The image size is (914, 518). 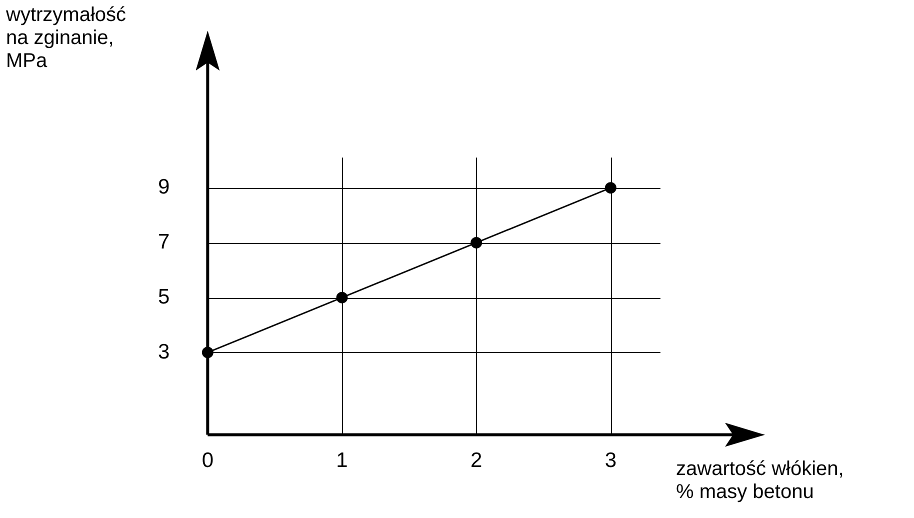 What do you see at coordinates (760, 481) in the screenshot?
I see `x-axis-title: zawartość włókien, % masy betonu` at bounding box center [760, 481].